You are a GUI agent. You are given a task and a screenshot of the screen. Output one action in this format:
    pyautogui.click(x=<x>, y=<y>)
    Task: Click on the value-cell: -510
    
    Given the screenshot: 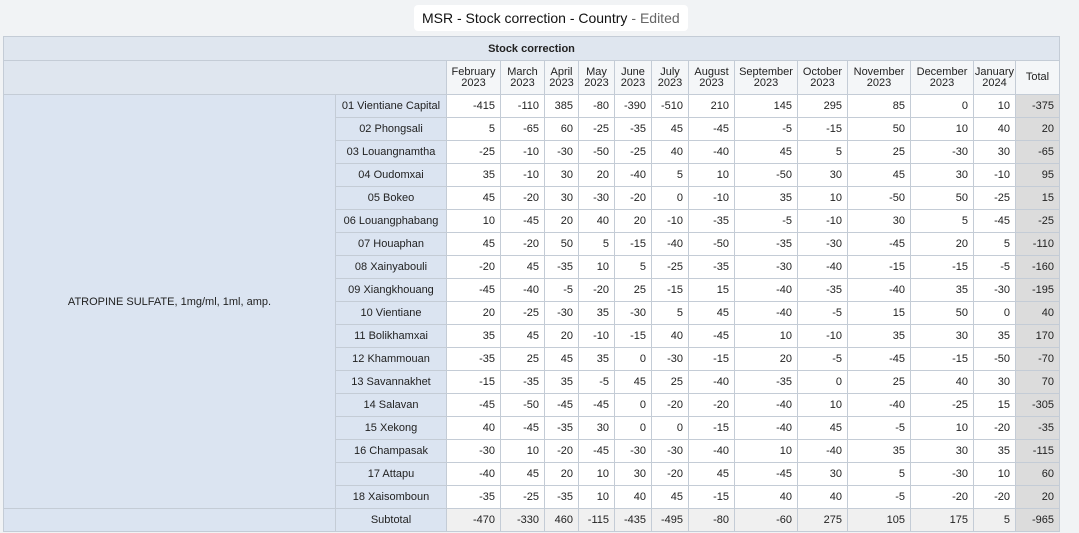 What is the action you would take?
    pyautogui.click(x=670, y=106)
    